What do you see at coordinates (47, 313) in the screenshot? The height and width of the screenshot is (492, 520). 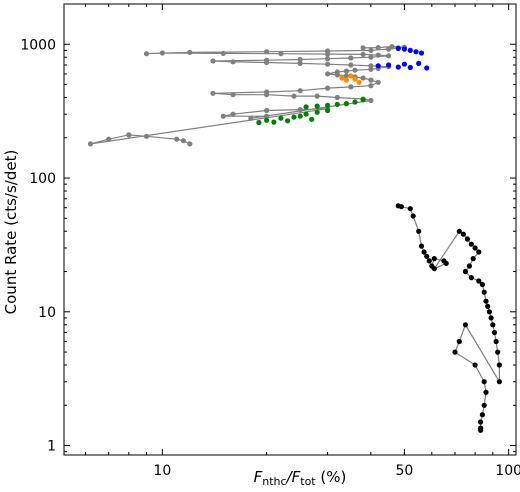 I see `y-tick-label-10: 10` at bounding box center [47, 313].